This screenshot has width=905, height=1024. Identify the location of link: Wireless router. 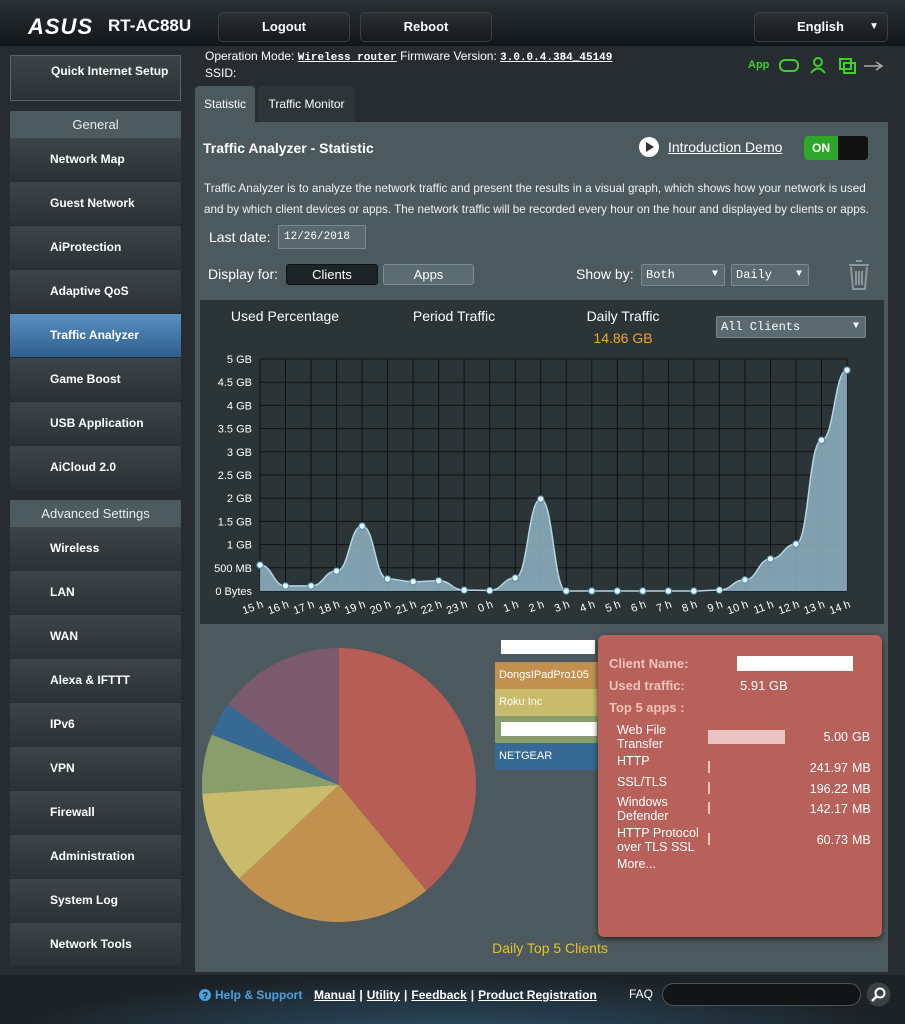
(347, 58).